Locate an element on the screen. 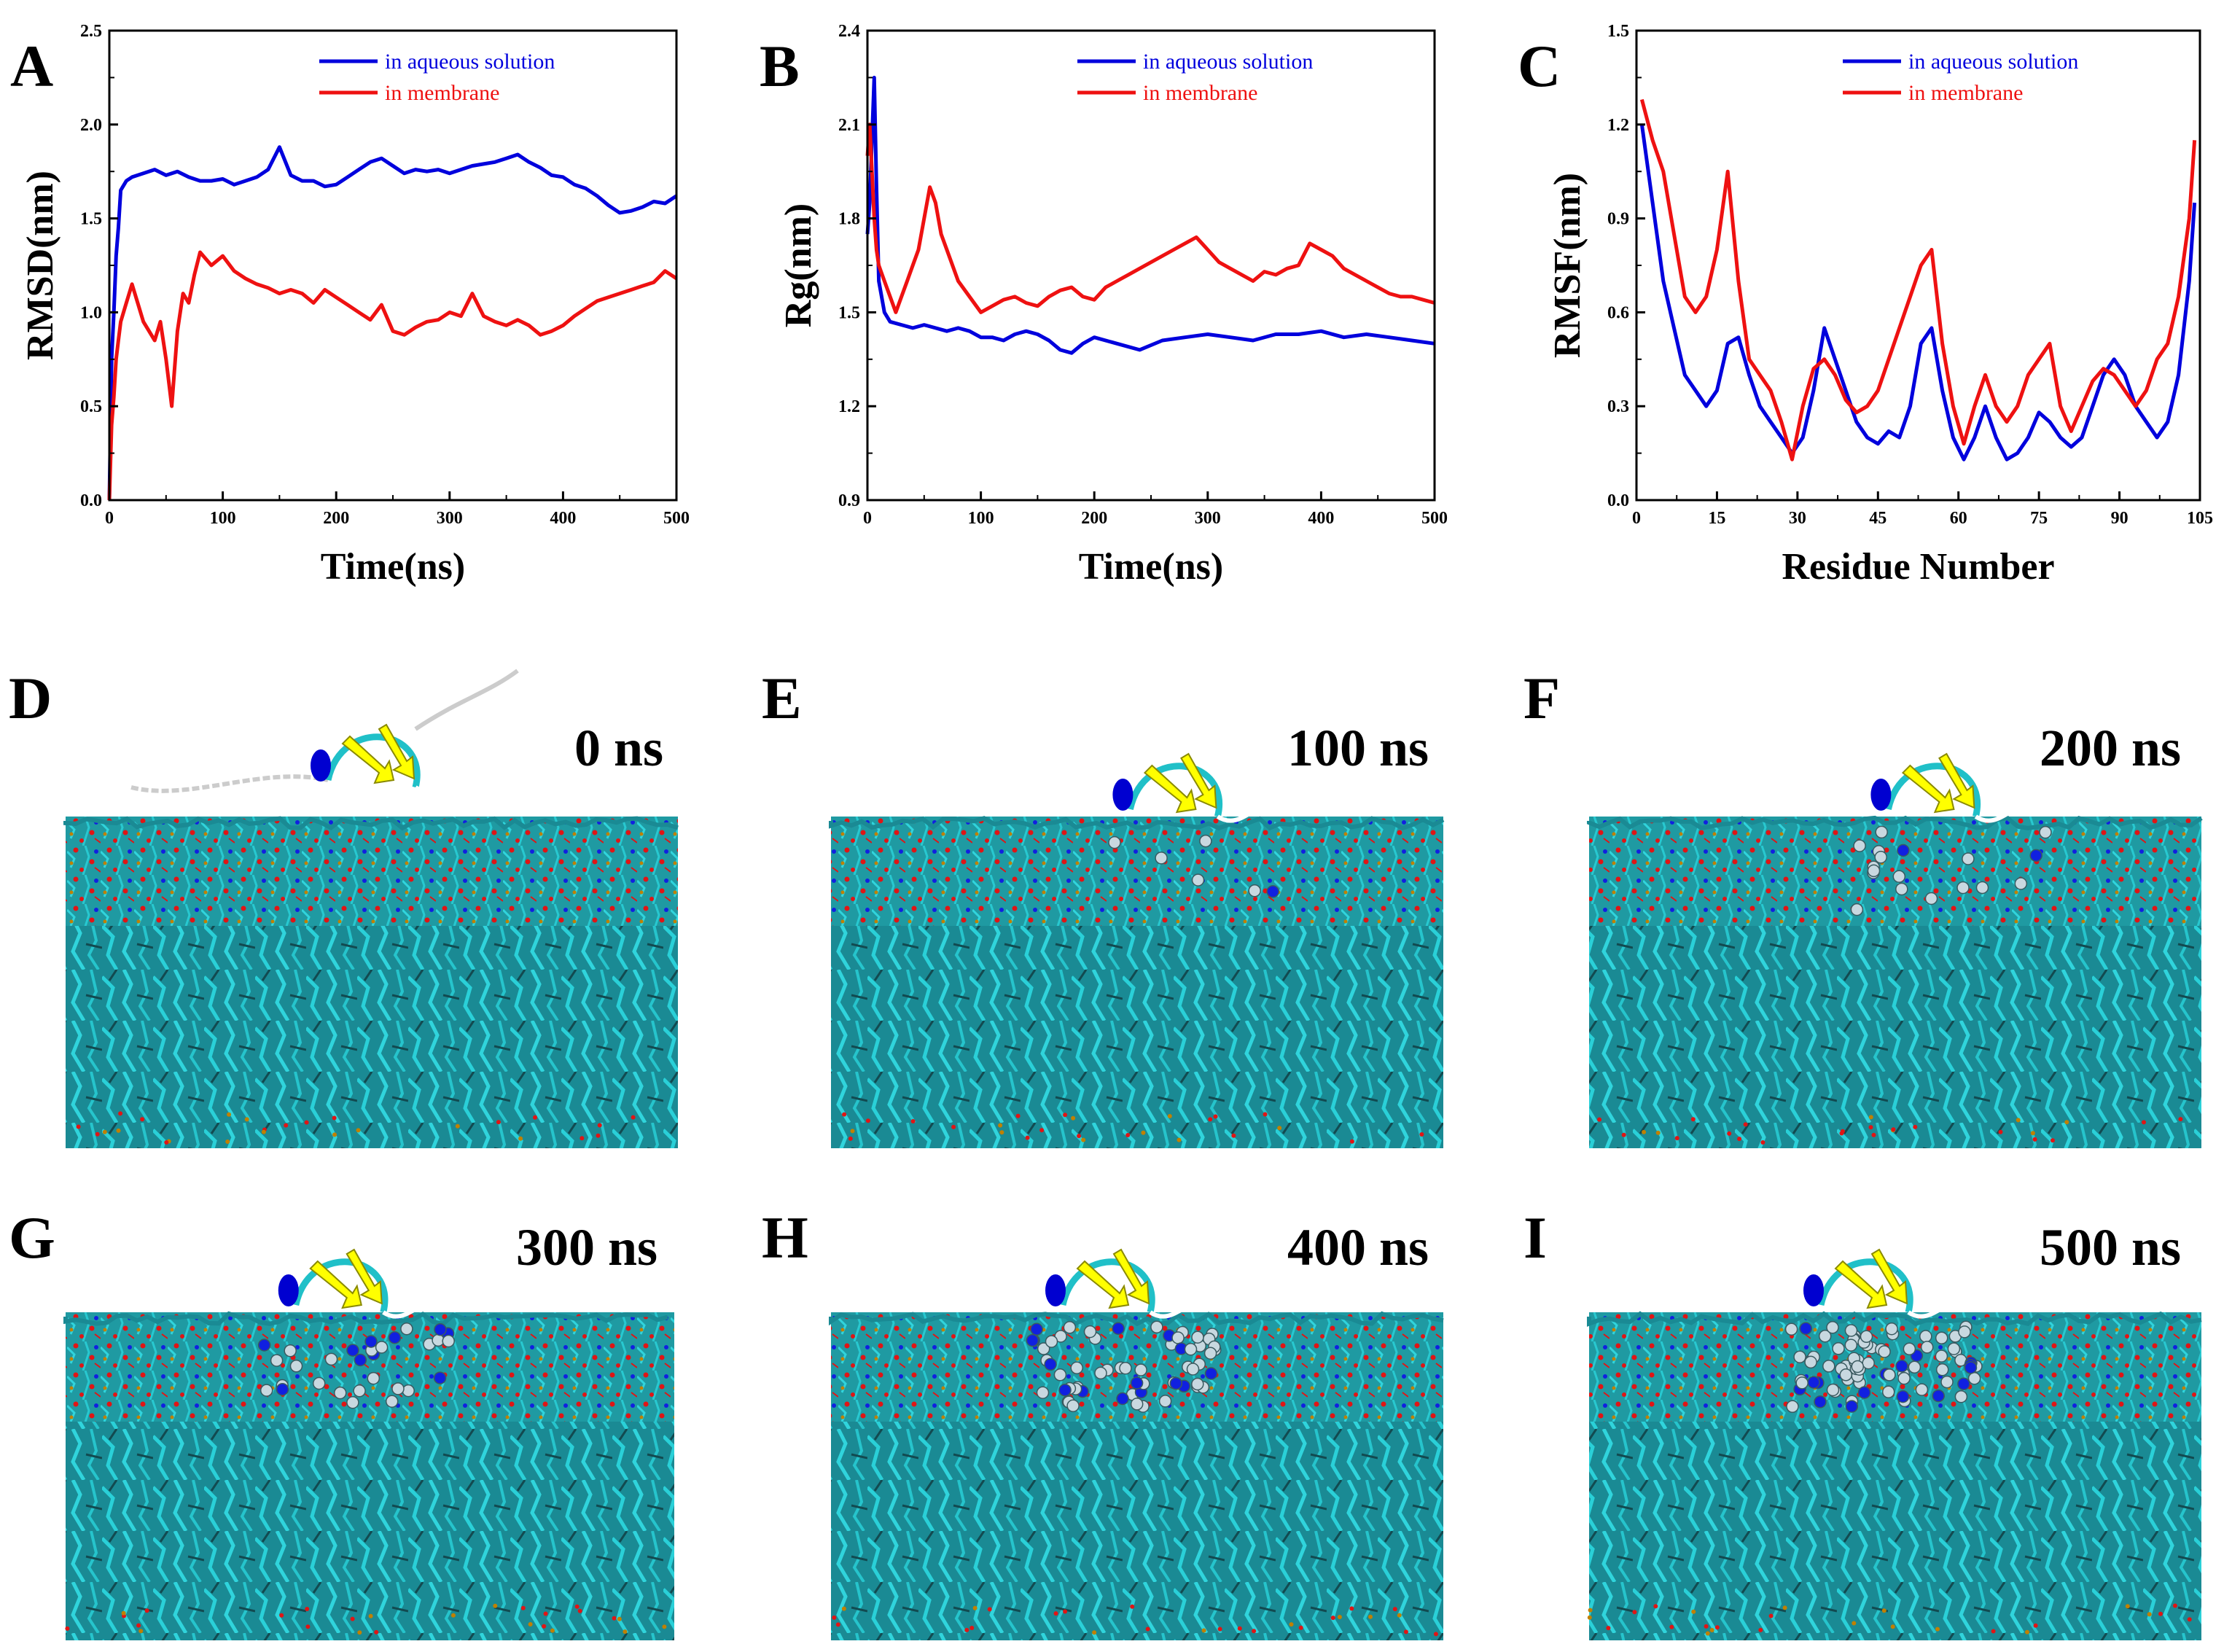 The width and height of the screenshot is (2224, 1652). x-tick-label: 60 is located at coordinates (1958, 518).